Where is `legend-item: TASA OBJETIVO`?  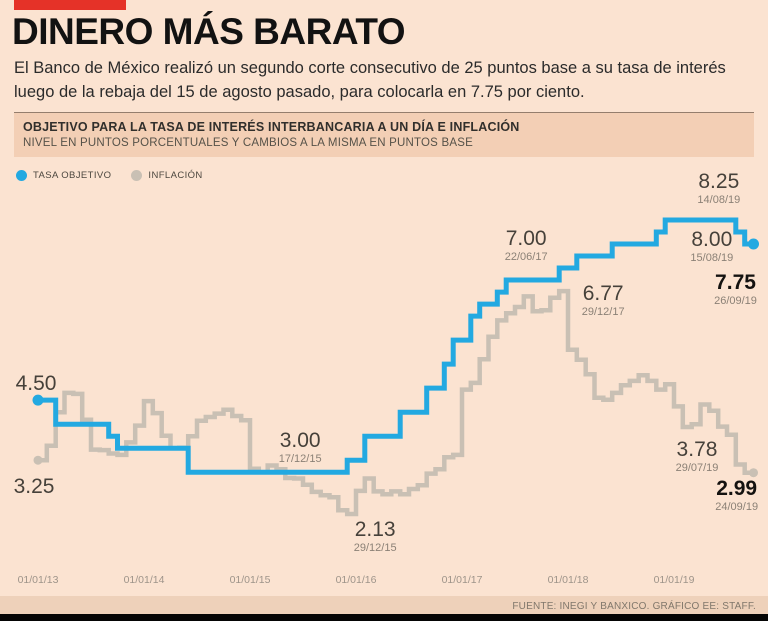
legend-item: TASA OBJETIVO is located at coordinates (63, 175).